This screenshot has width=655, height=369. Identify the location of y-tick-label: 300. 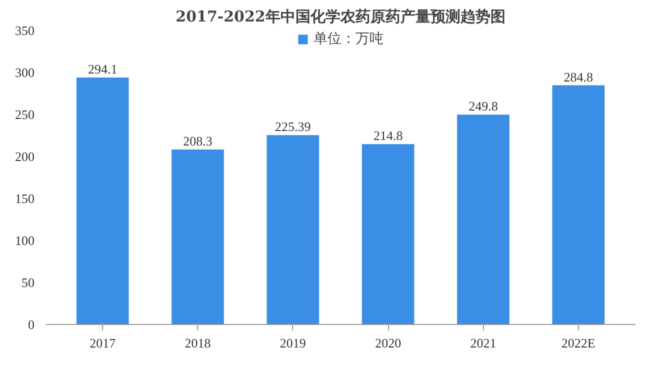
(24, 72).